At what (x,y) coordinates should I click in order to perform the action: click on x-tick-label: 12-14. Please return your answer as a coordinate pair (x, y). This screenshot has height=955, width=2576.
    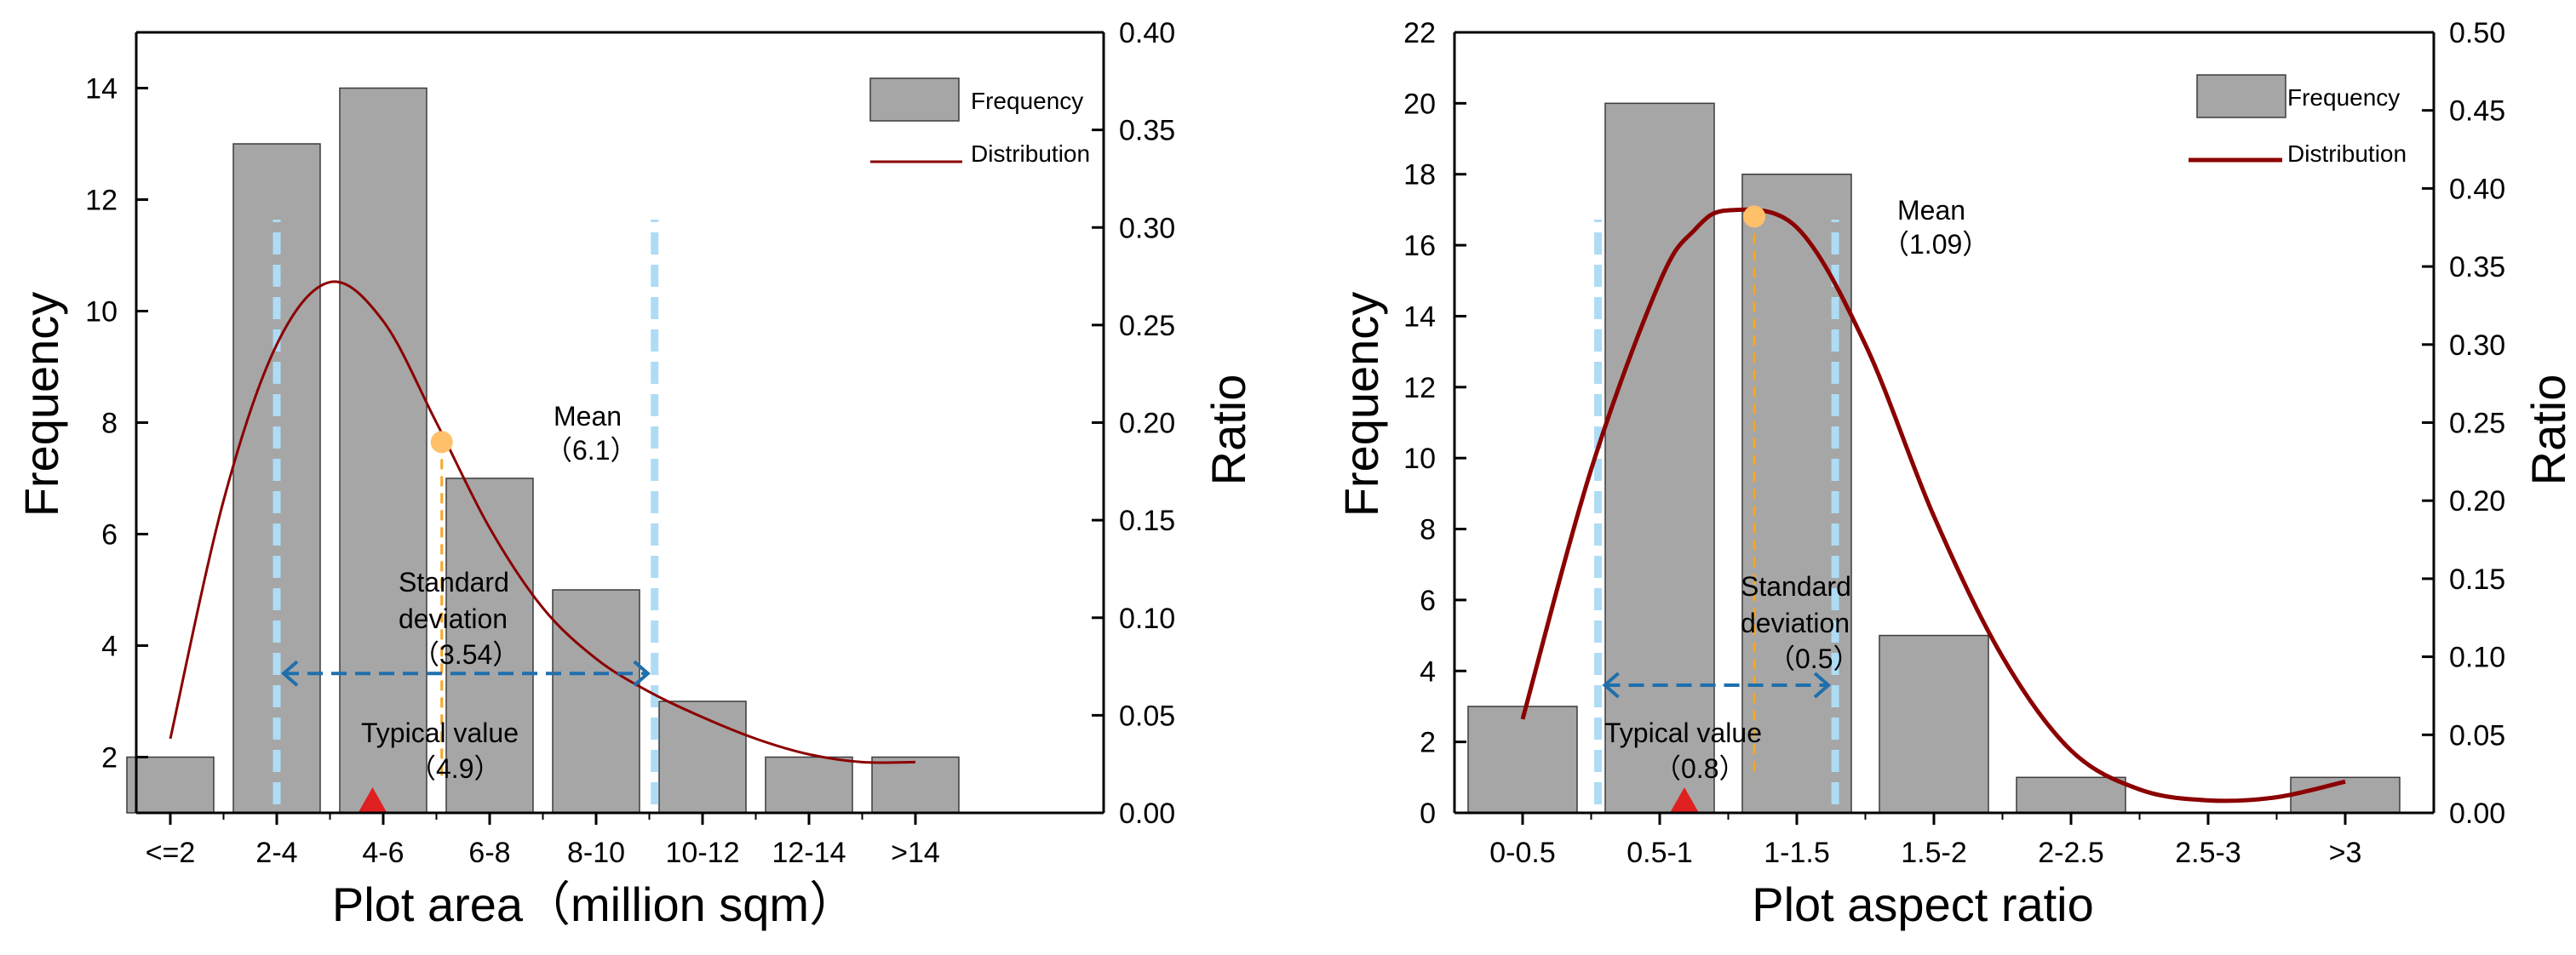
    Looking at the image, I should click on (809, 853).